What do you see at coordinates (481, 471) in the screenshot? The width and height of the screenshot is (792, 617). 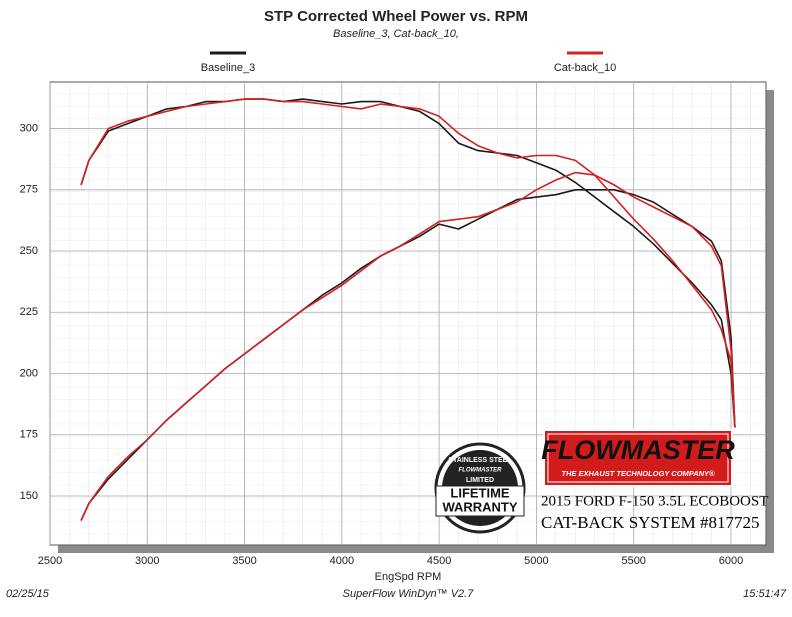 I see `badge-brand: FLOWMASTER` at bounding box center [481, 471].